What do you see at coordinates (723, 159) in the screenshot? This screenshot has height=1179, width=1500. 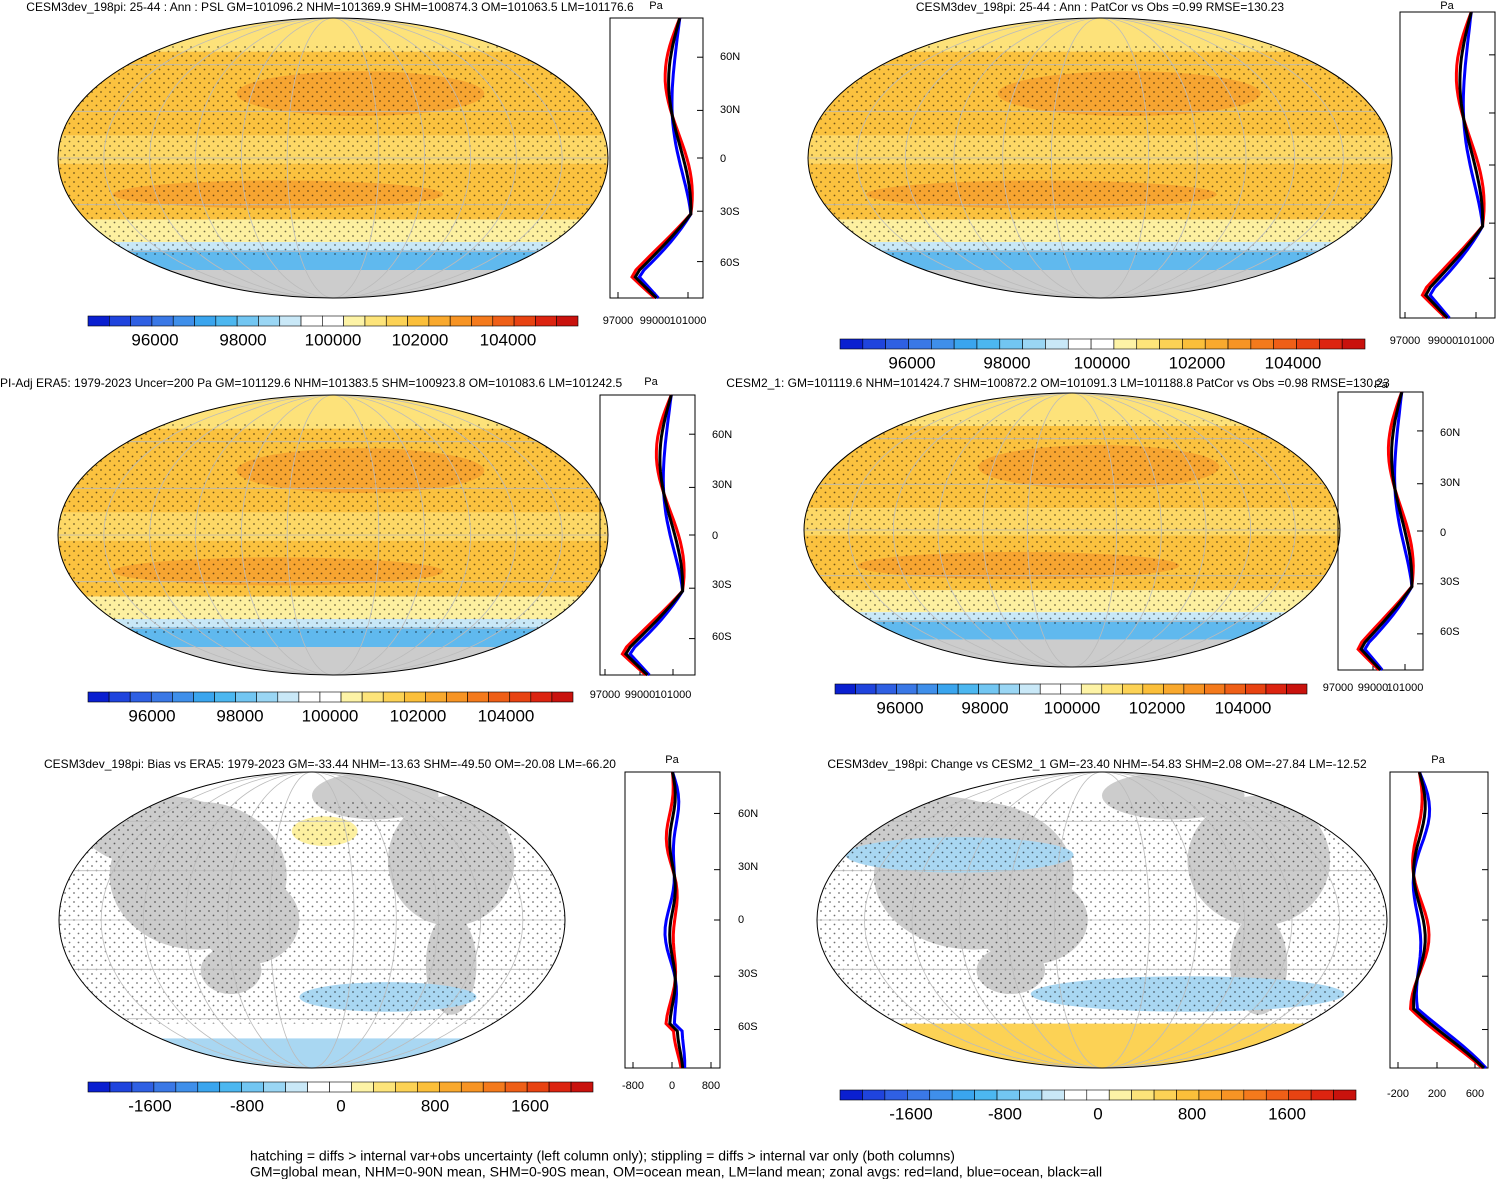 I see `lat-label: 0` at bounding box center [723, 159].